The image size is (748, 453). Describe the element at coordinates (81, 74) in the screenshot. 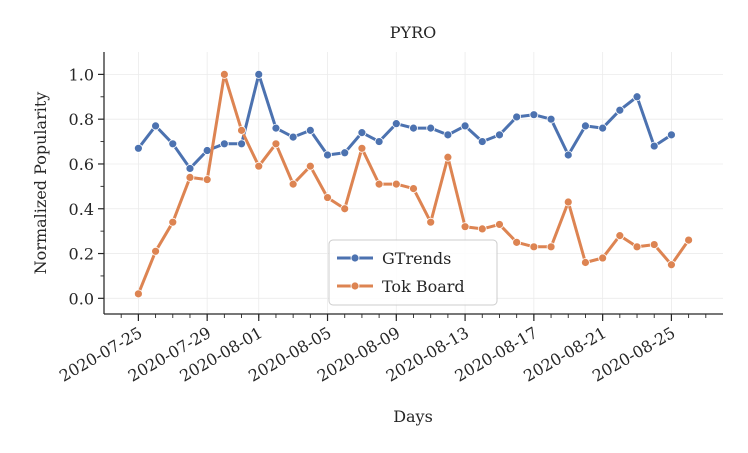

I see `y-tick-label: 1.0` at that location.